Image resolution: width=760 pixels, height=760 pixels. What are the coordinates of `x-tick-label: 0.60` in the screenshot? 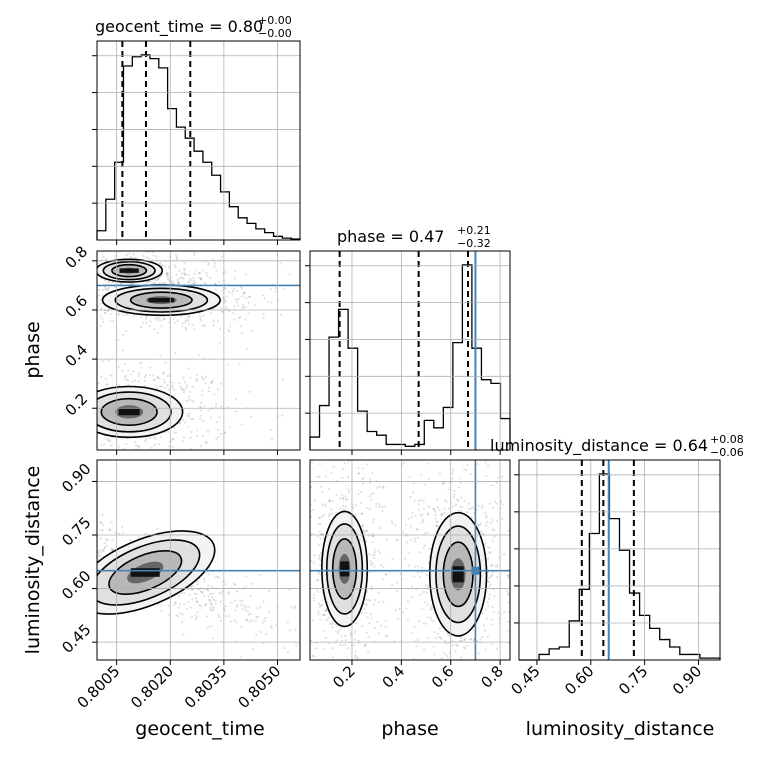 It's located at (579, 680).